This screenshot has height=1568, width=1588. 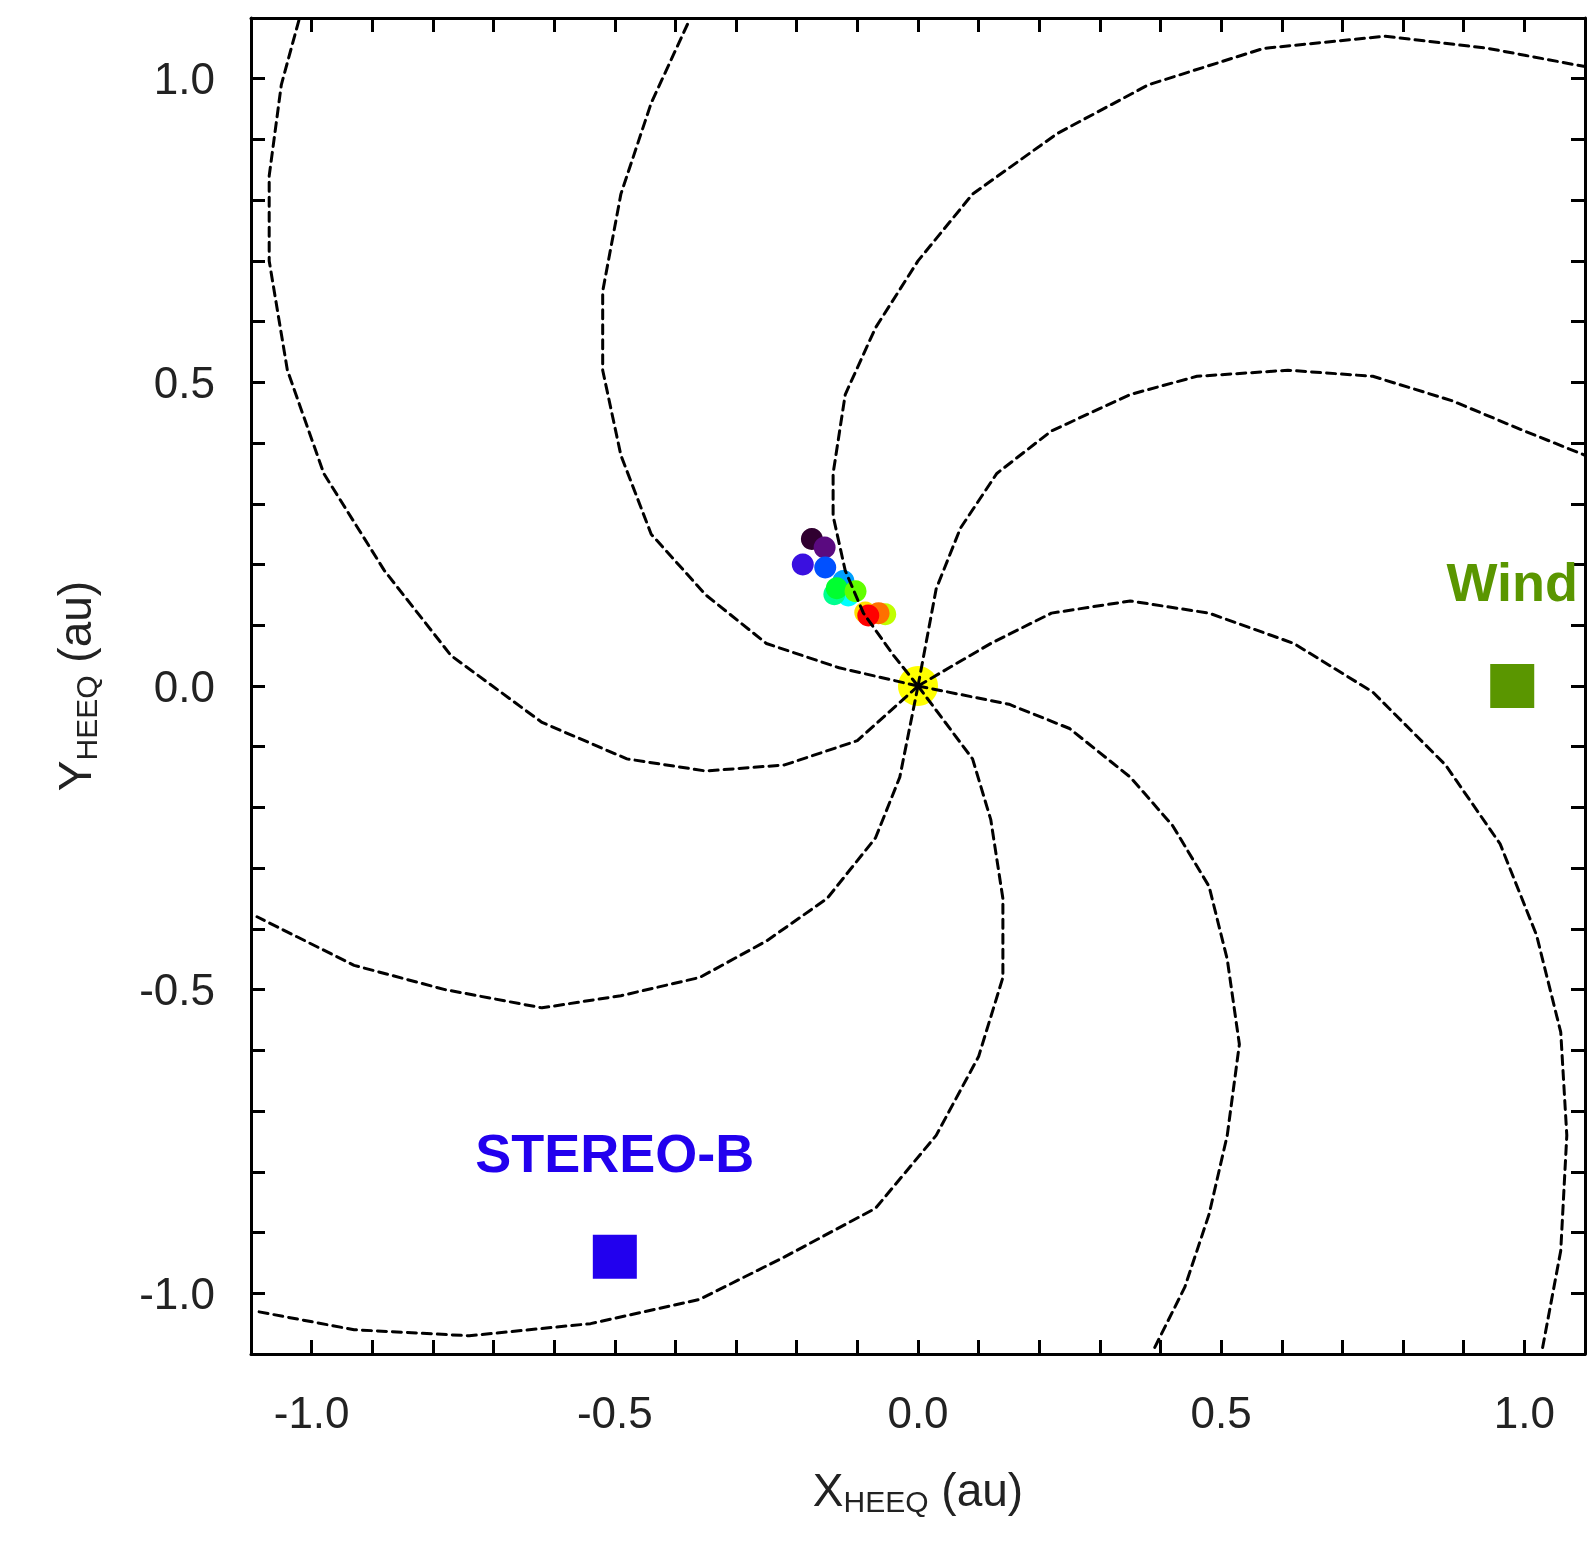 I want to click on x-tick-label: -1.0, so click(x=311, y=1412).